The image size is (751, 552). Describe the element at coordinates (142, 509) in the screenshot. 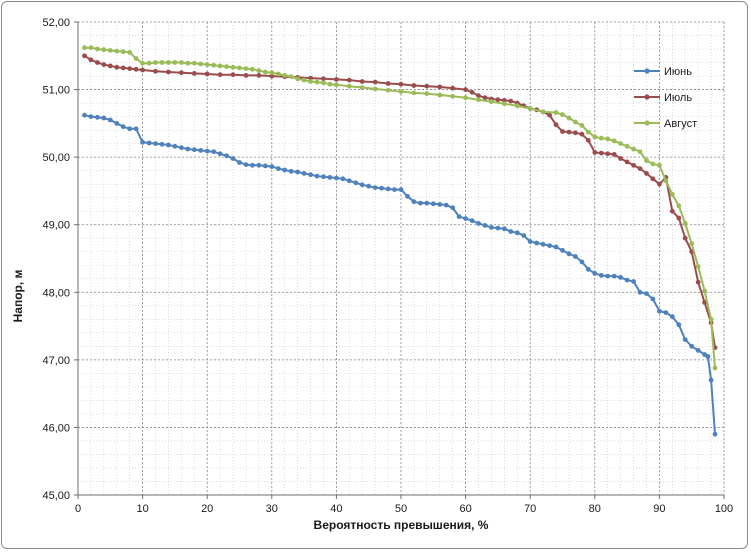

I see `x-tick-label: 10` at that location.